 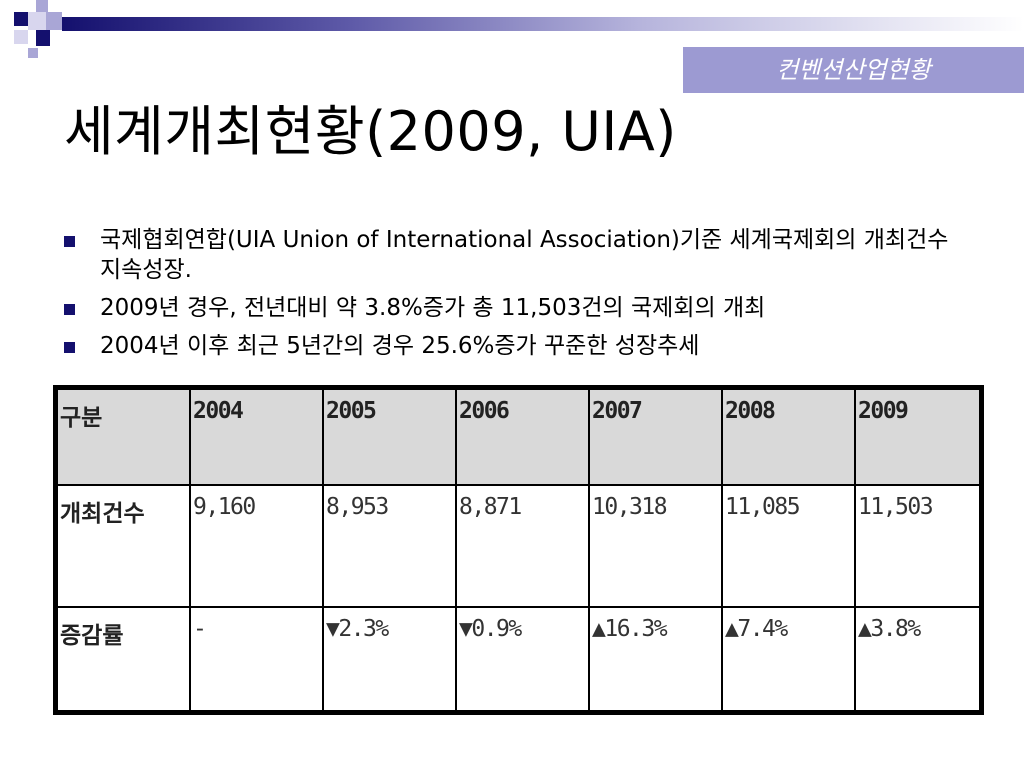 What do you see at coordinates (788, 546) in the screenshot?
I see `table-cell: 11,085` at bounding box center [788, 546].